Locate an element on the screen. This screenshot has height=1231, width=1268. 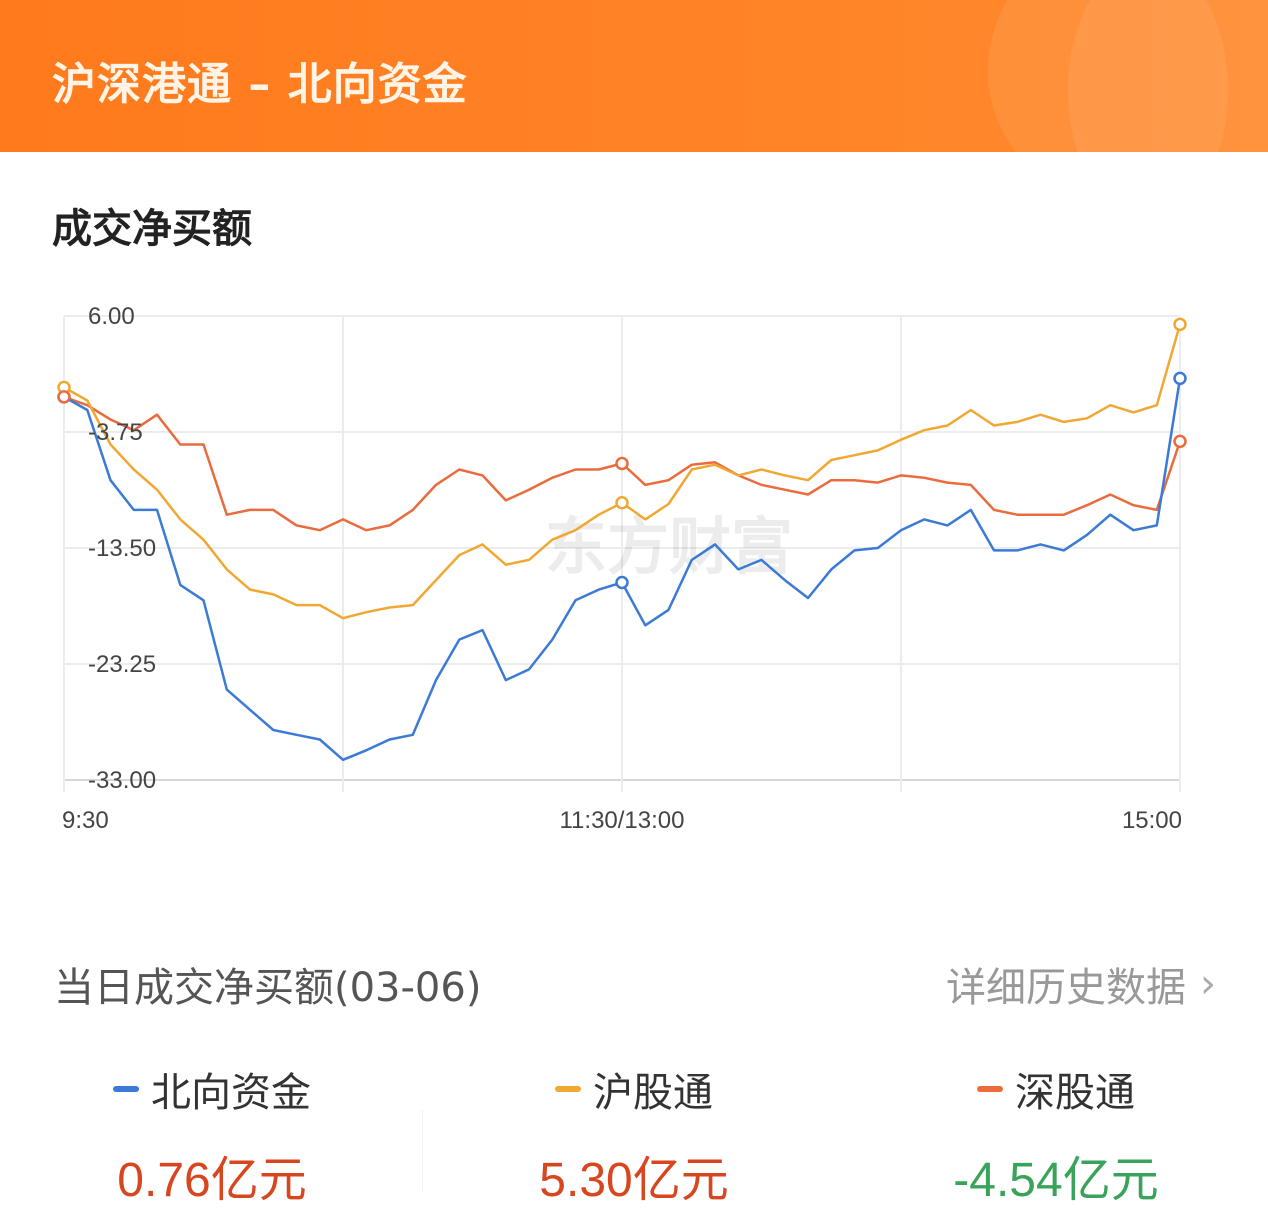
history-data-label: 详细历史数据 is located at coordinates (1066, 988).